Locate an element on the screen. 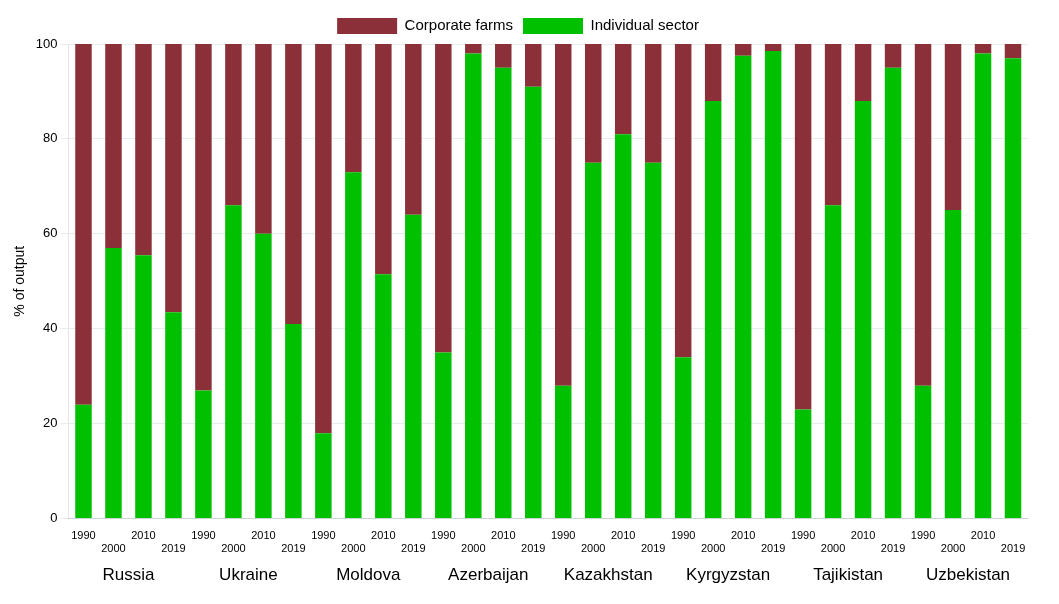 The height and width of the screenshot is (604, 1059). text: Moldova is located at coordinates (369, 575).